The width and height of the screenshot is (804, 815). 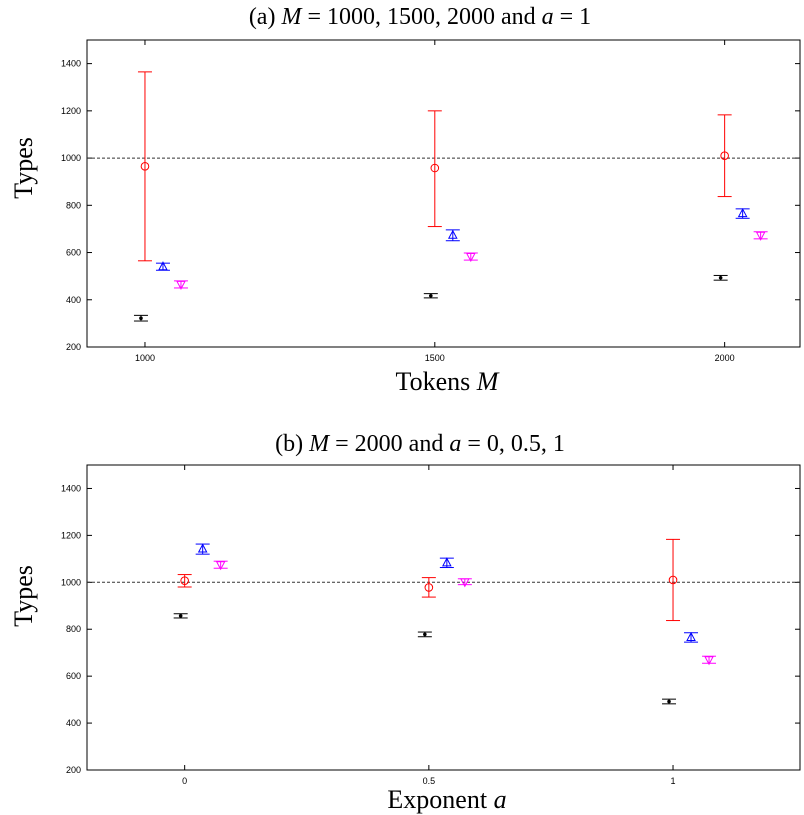 I want to click on x-tick-label: 2000, so click(x=725, y=358).